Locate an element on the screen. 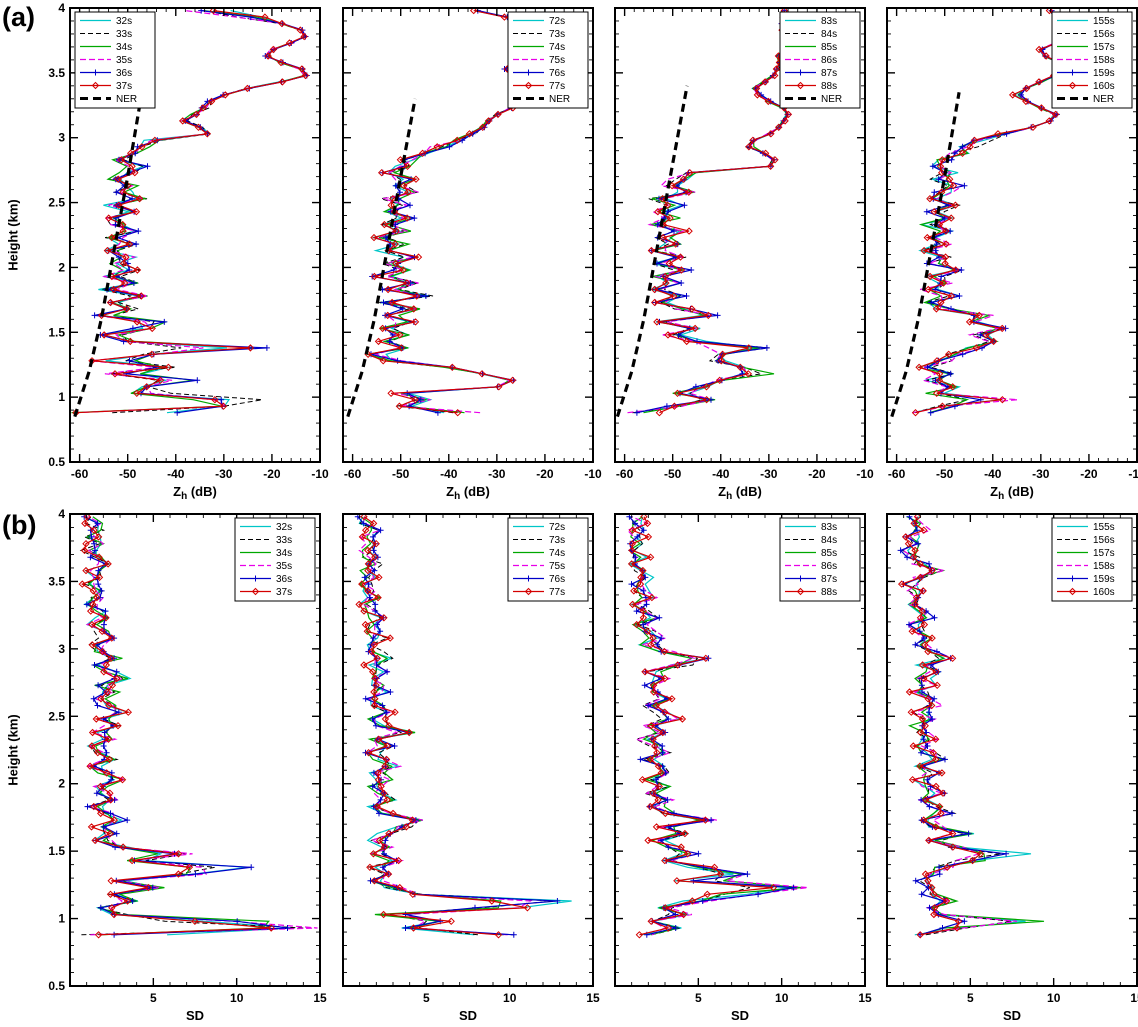 This screenshot has height=1027, width=1138. series-160s-markers is located at coordinates (941, 727).